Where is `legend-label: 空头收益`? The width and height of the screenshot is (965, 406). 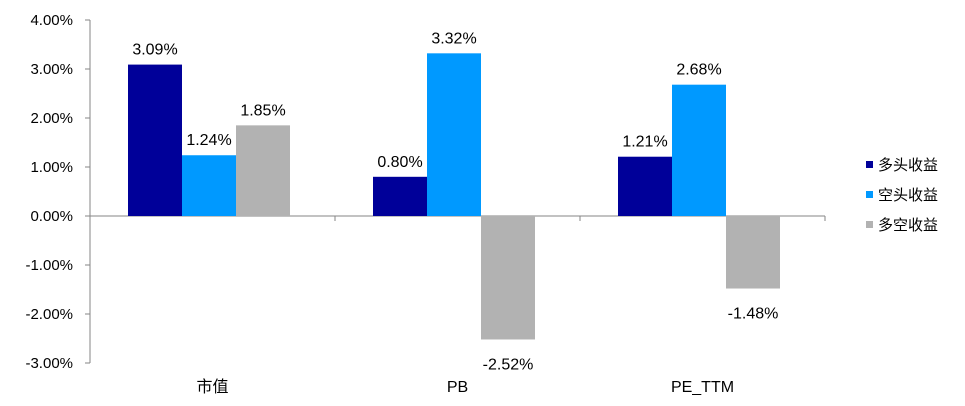 legend-label: 空头收益 is located at coordinates (908, 195).